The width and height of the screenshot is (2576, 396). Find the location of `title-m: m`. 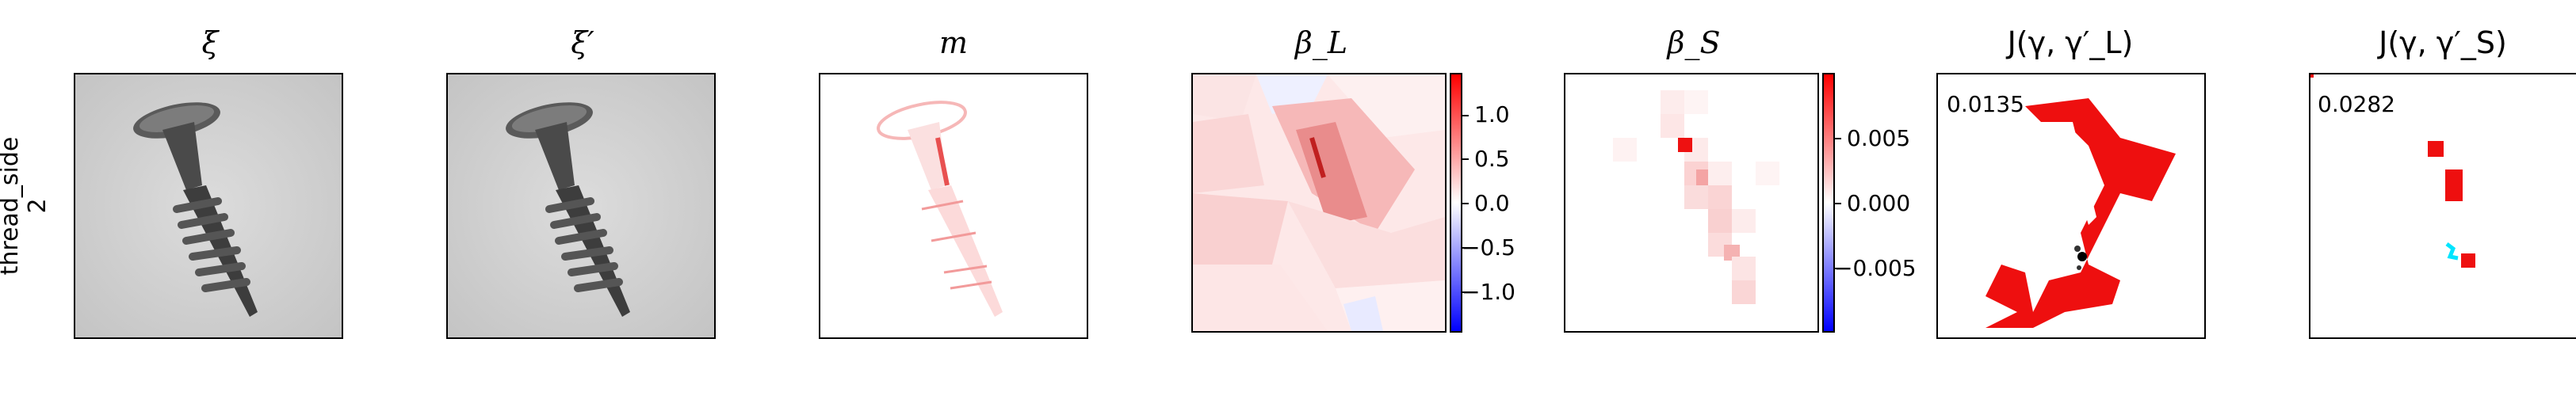

title-m: m is located at coordinates (954, 42).